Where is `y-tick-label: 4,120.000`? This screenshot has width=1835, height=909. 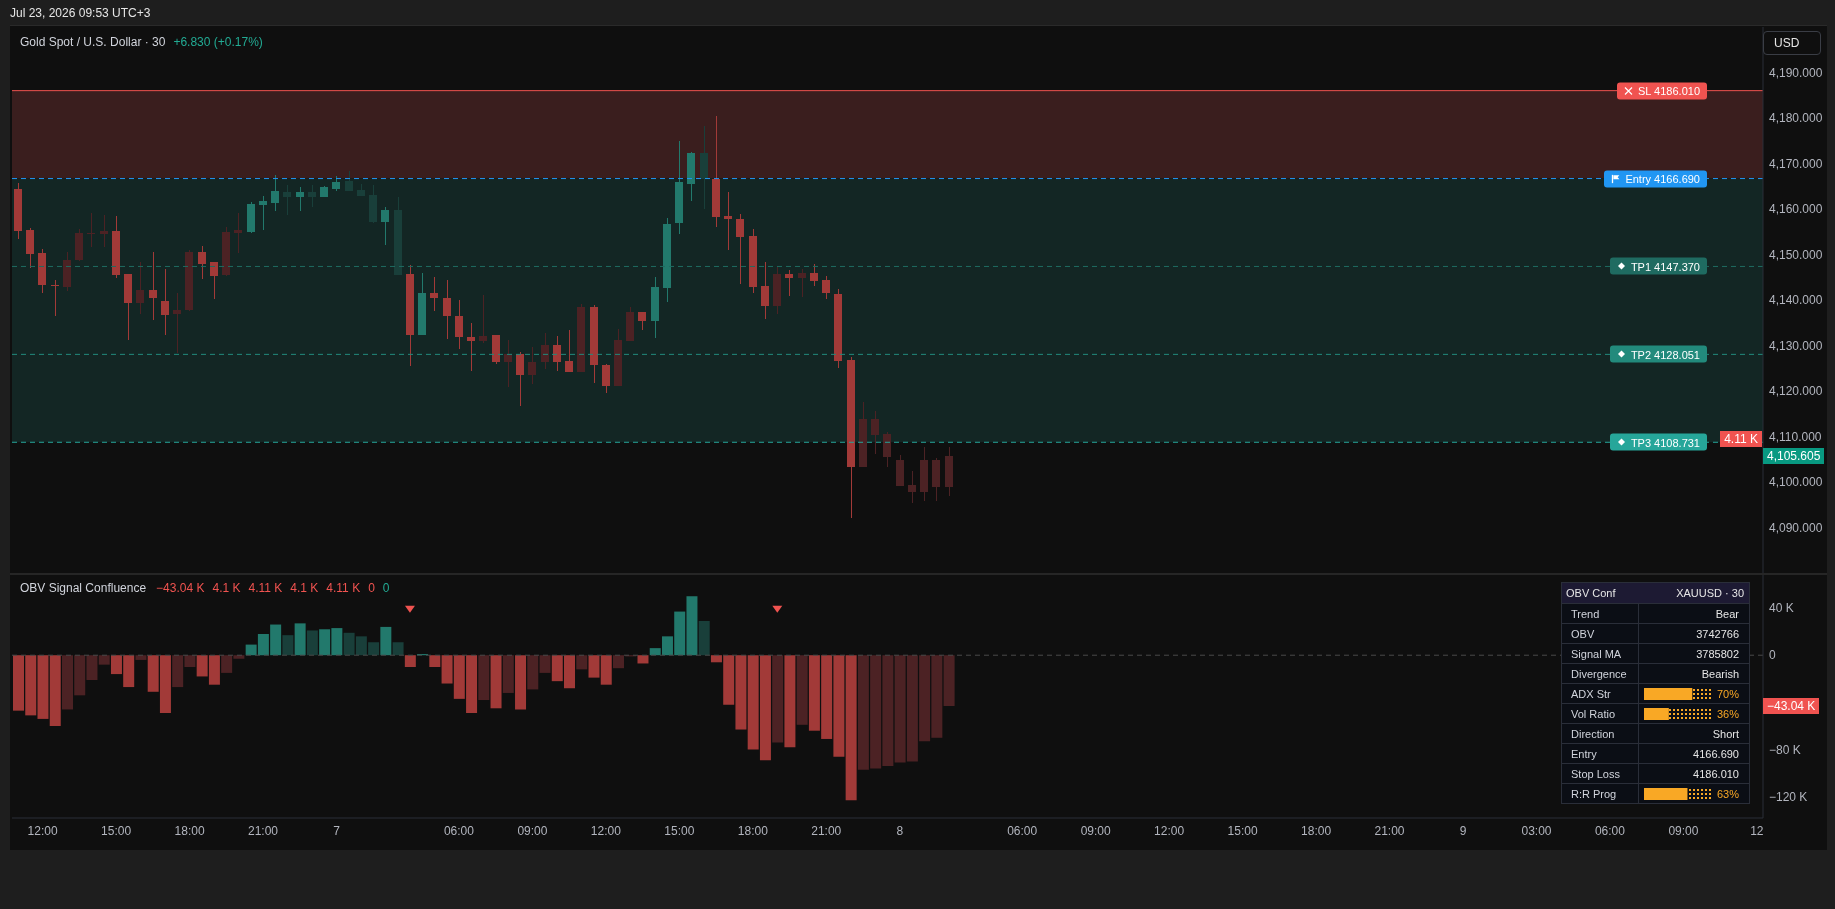
y-tick-label: 4,120.000 is located at coordinates (1796, 391).